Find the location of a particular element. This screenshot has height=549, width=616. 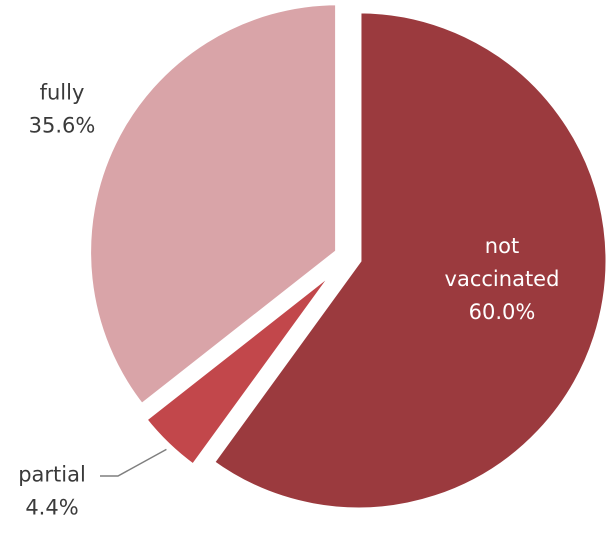

data-label-partial-pct: 4.4% is located at coordinates (51, 508).